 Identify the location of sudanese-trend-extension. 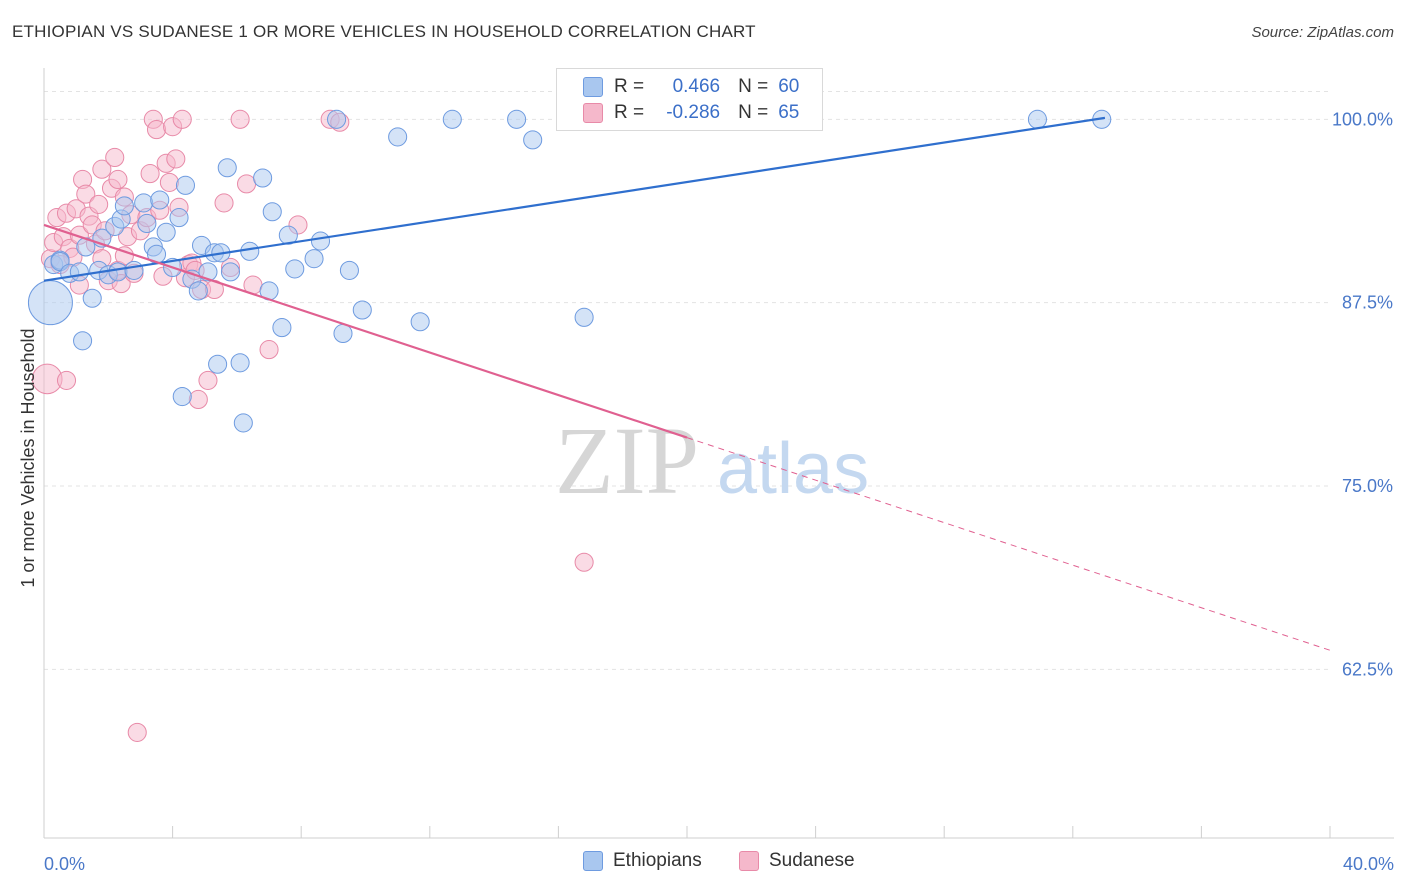
(1008, 544).